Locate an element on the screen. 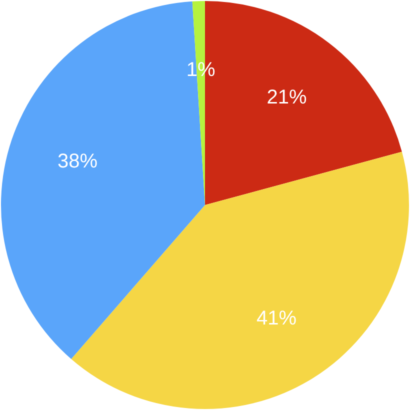  data-label: 38% is located at coordinates (77, 161).